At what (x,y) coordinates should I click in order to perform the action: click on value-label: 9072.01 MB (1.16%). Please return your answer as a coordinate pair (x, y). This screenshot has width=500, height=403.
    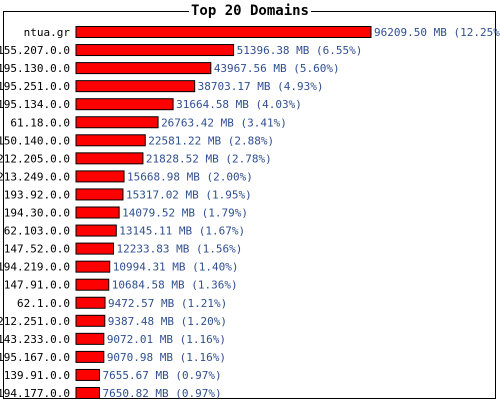
    Looking at the image, I should click on (166, 339).